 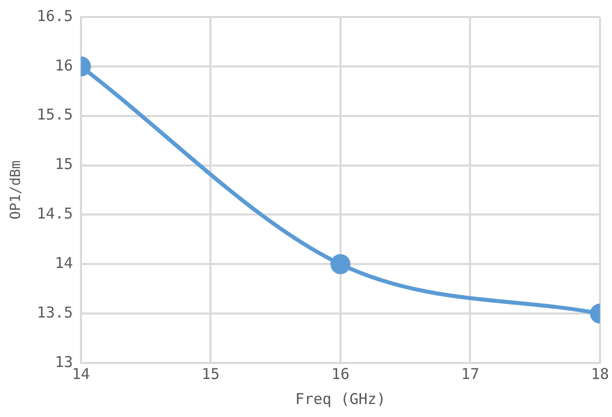 What do you see at coordinates (63, 65) in the screenshot?
I see `y-tick-label: 16` at bounding box center [63, 65].